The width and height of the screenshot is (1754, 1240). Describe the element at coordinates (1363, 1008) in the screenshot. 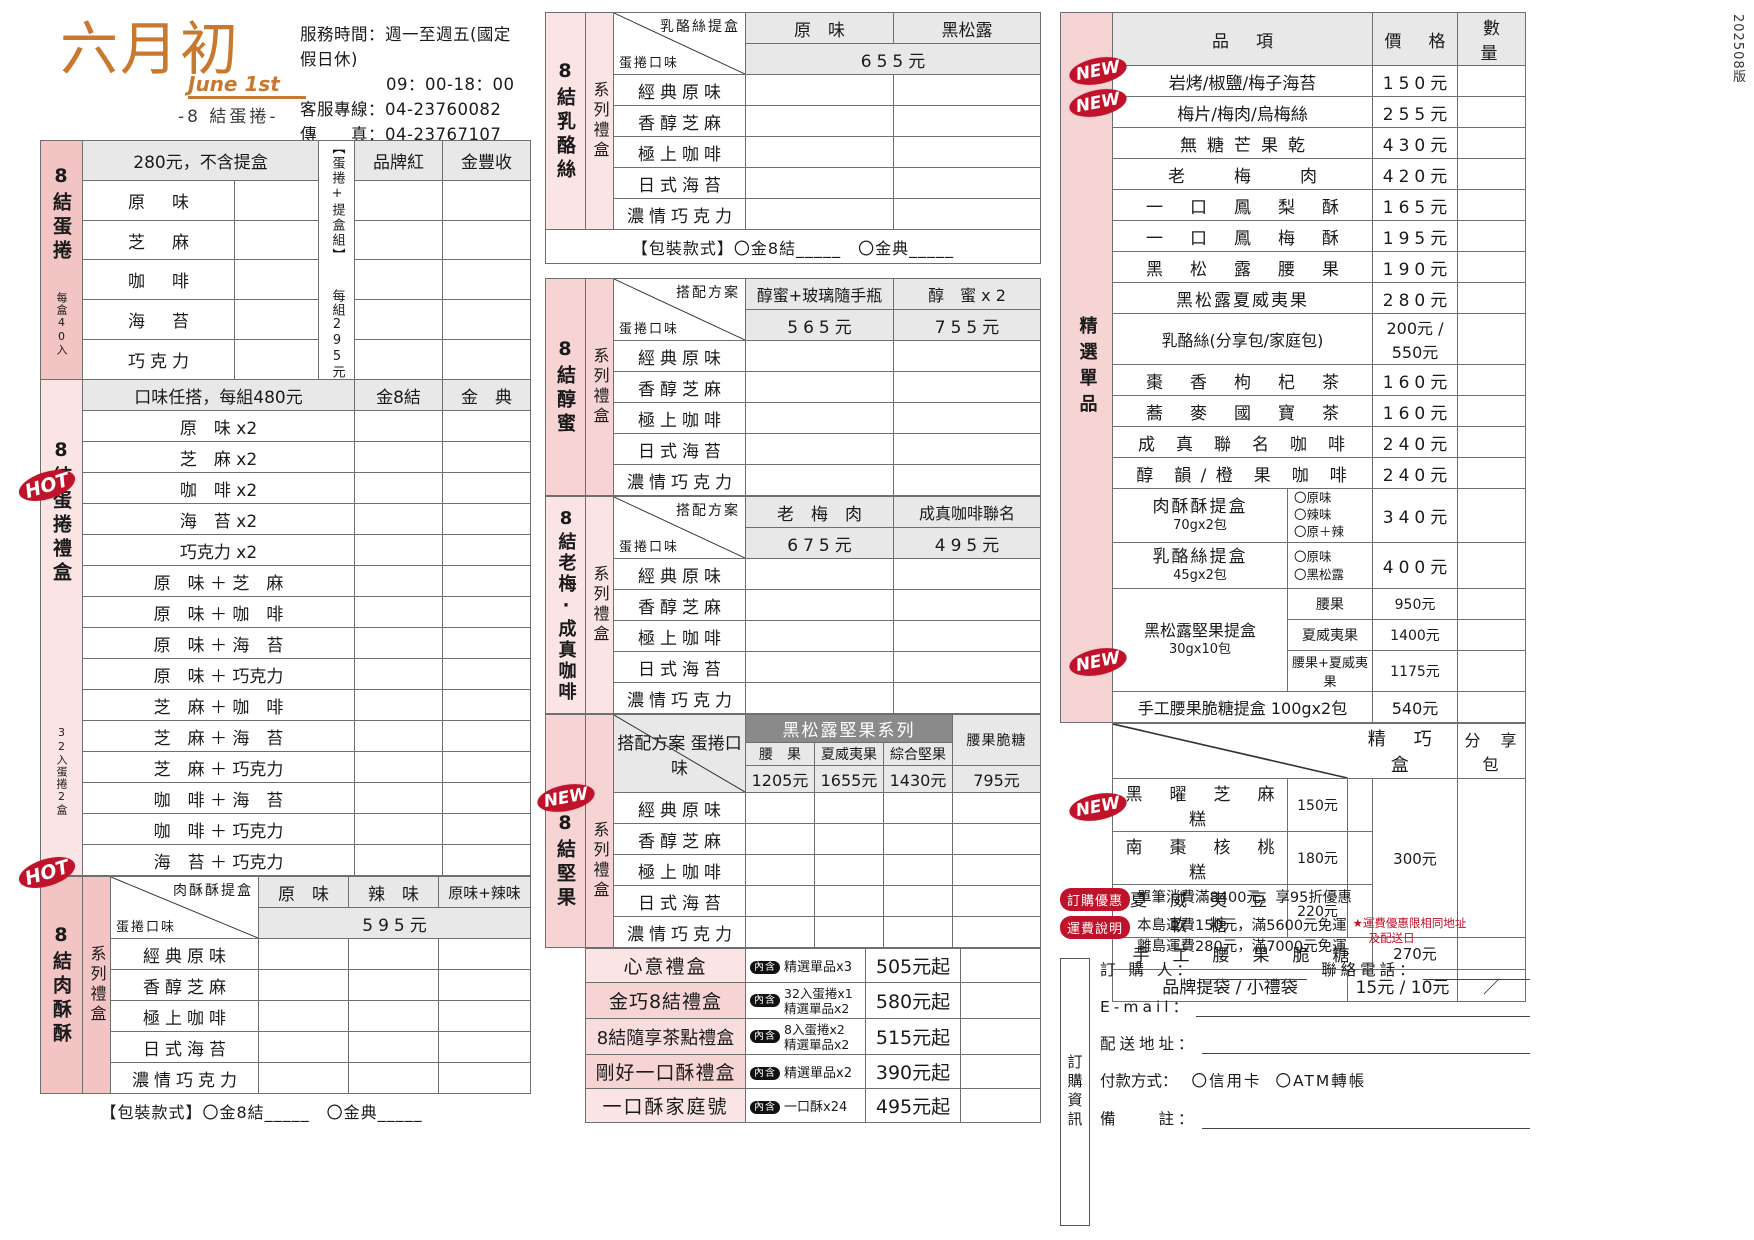

I see `email-input` at that location.